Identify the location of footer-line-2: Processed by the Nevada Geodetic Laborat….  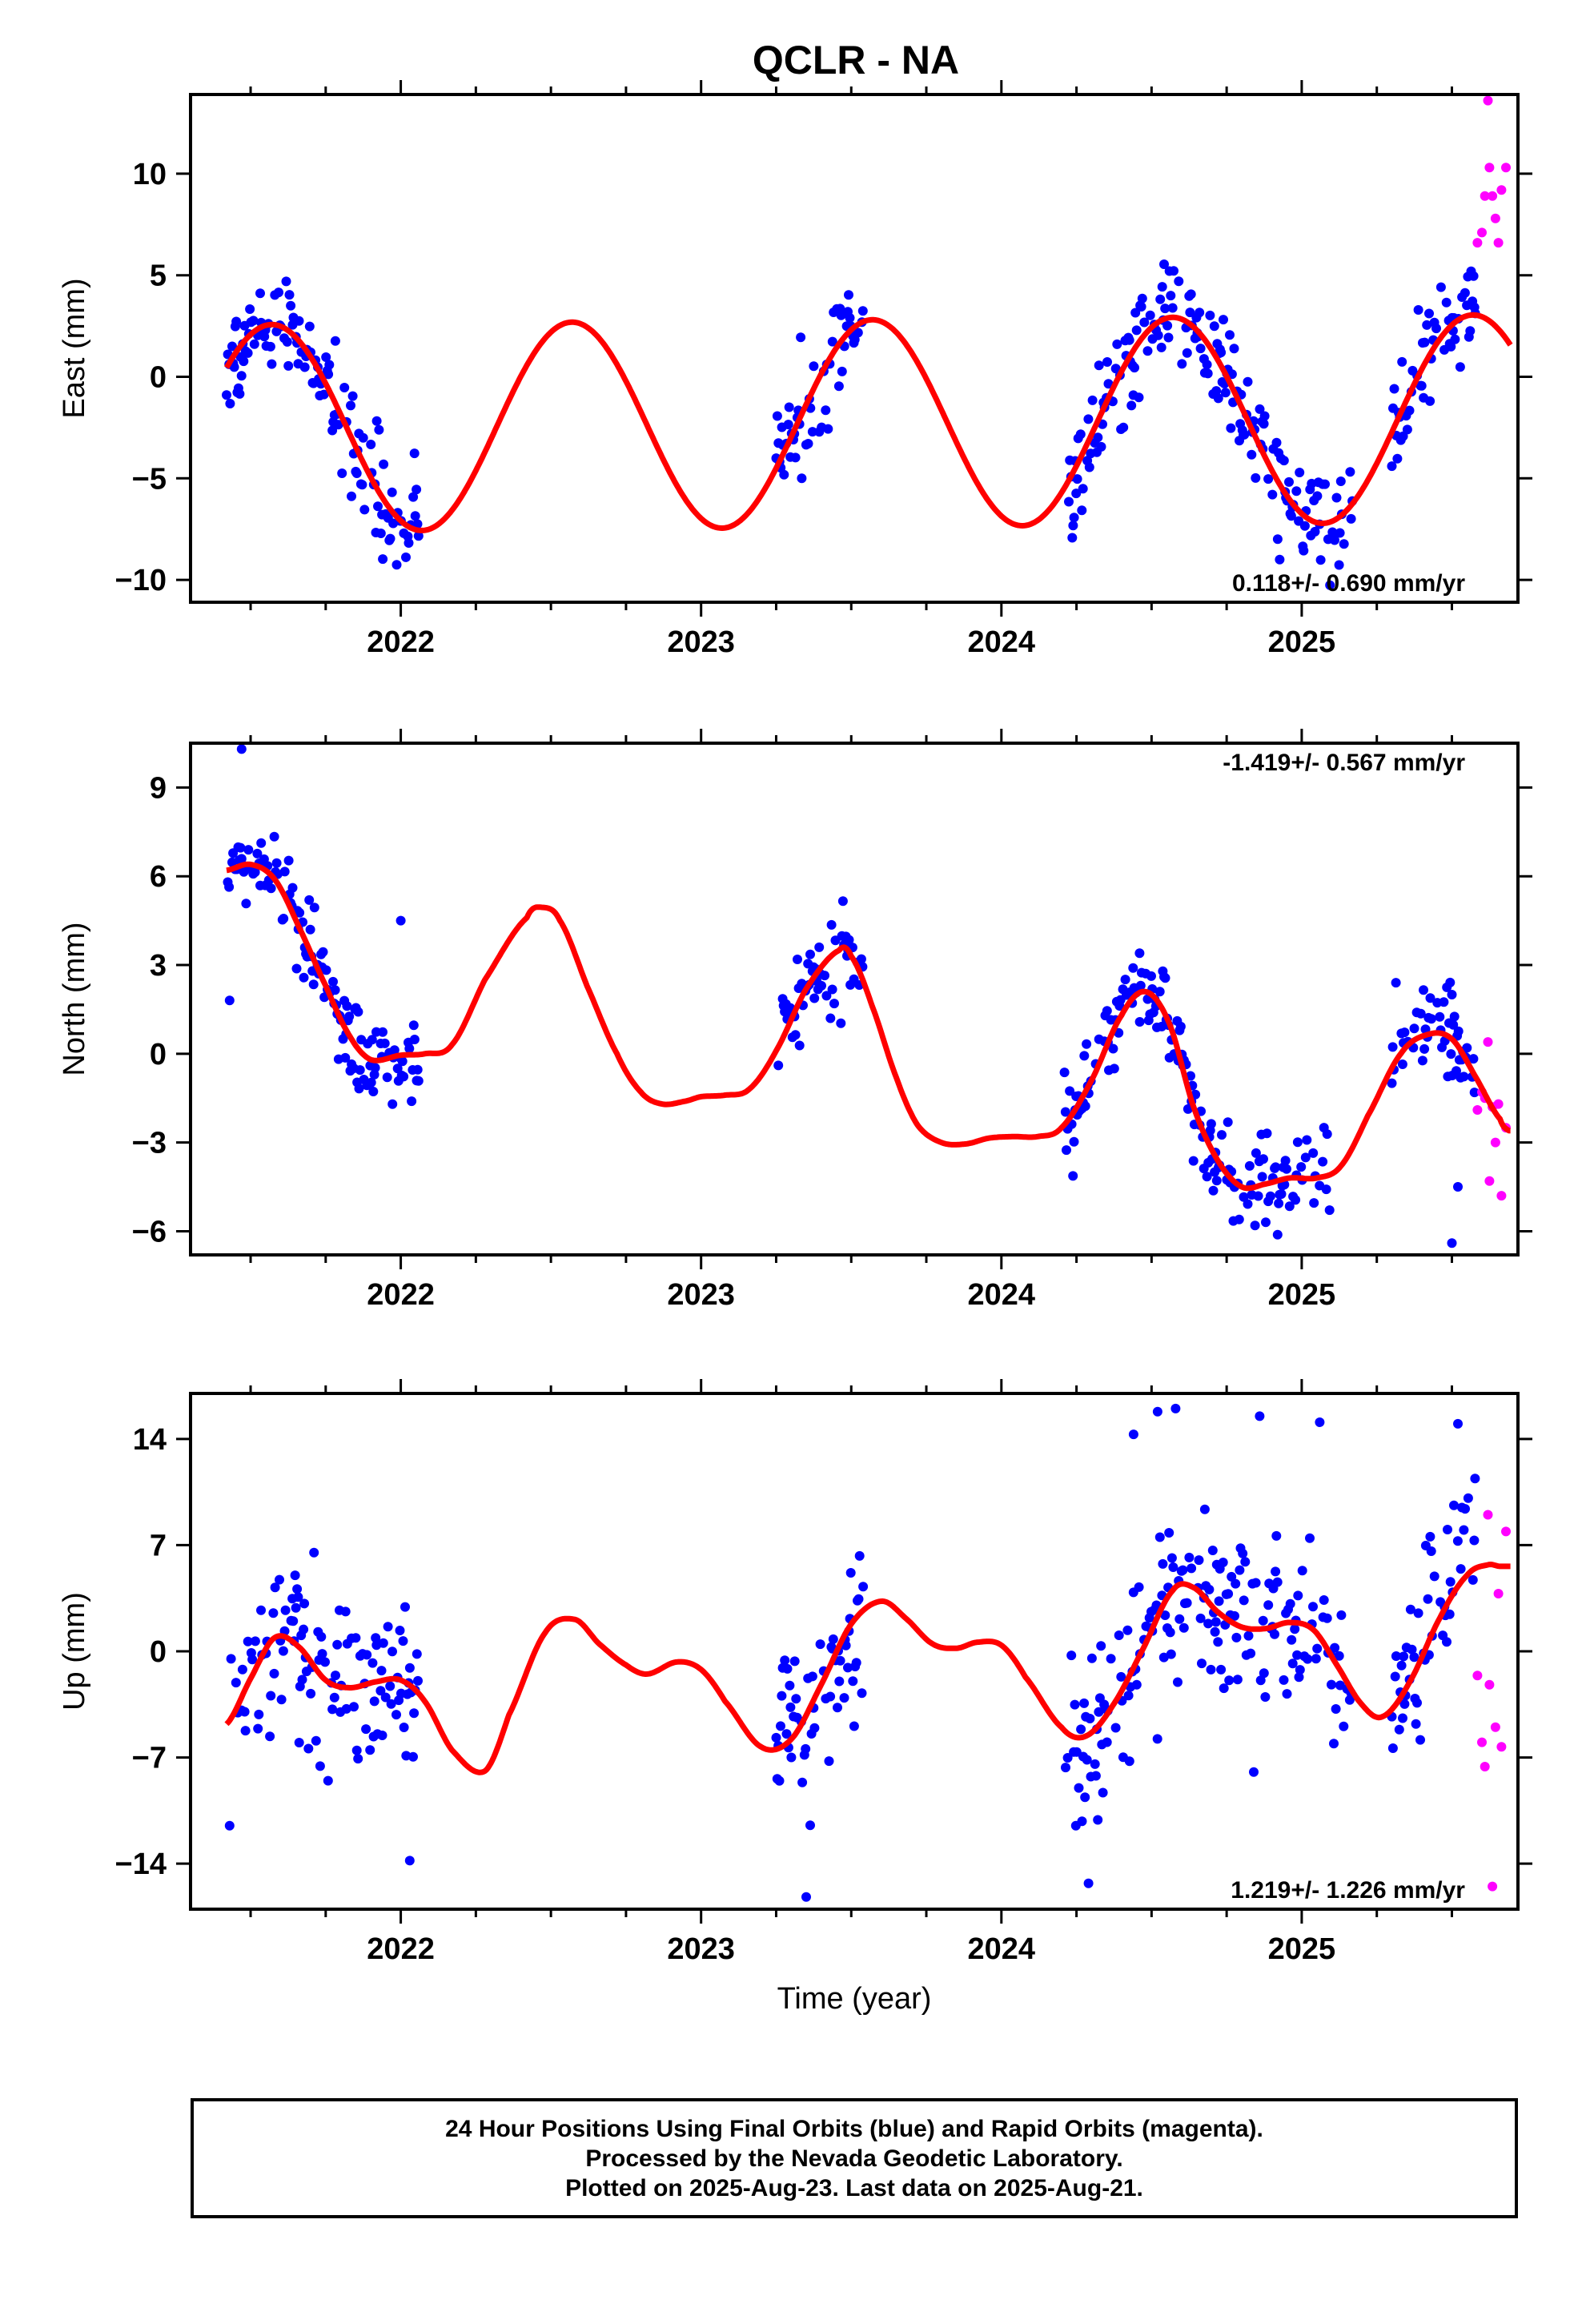
(854, 2158).